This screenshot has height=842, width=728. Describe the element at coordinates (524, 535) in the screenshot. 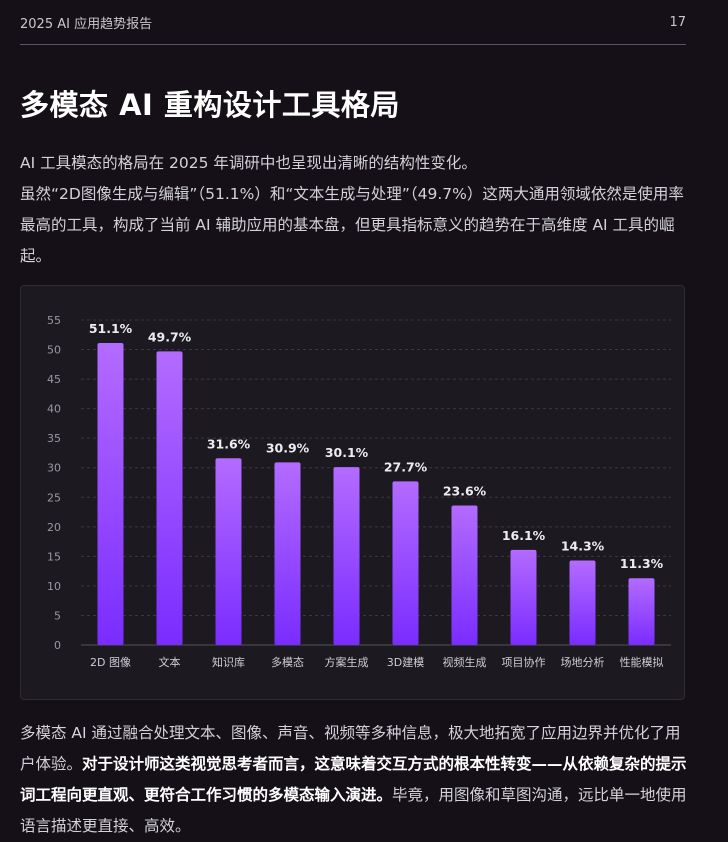

I see `data-label: 16.1%` at that location.